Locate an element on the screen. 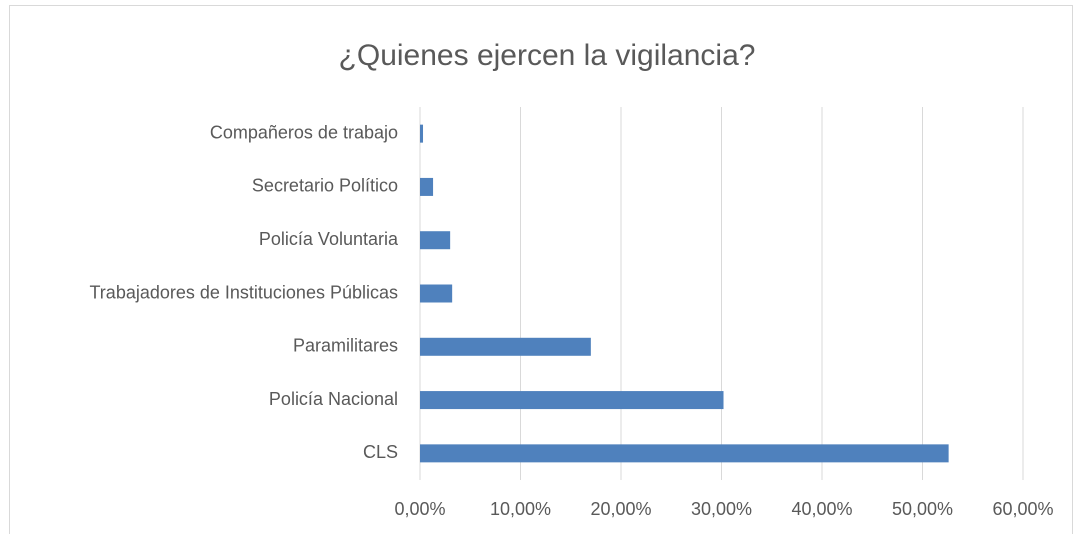 Image resolution: width=1077 pixels, height=534 pixels. x-tick-label: 20,00% is located at coordinates (620, 509).